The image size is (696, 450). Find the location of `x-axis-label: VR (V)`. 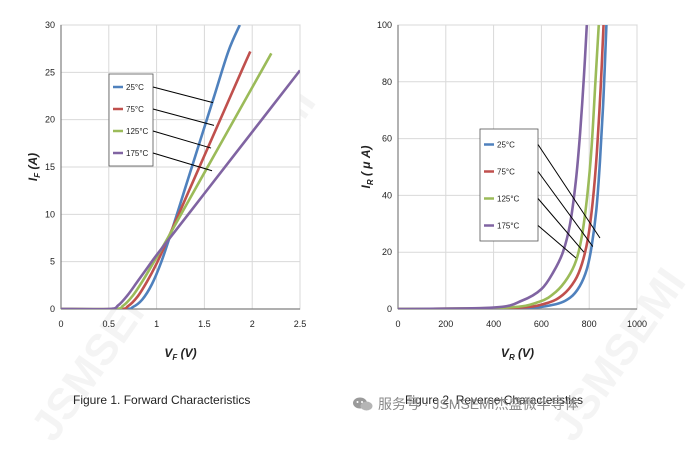

x-axis-label: VR (V) is located at coordinates (517, 354).